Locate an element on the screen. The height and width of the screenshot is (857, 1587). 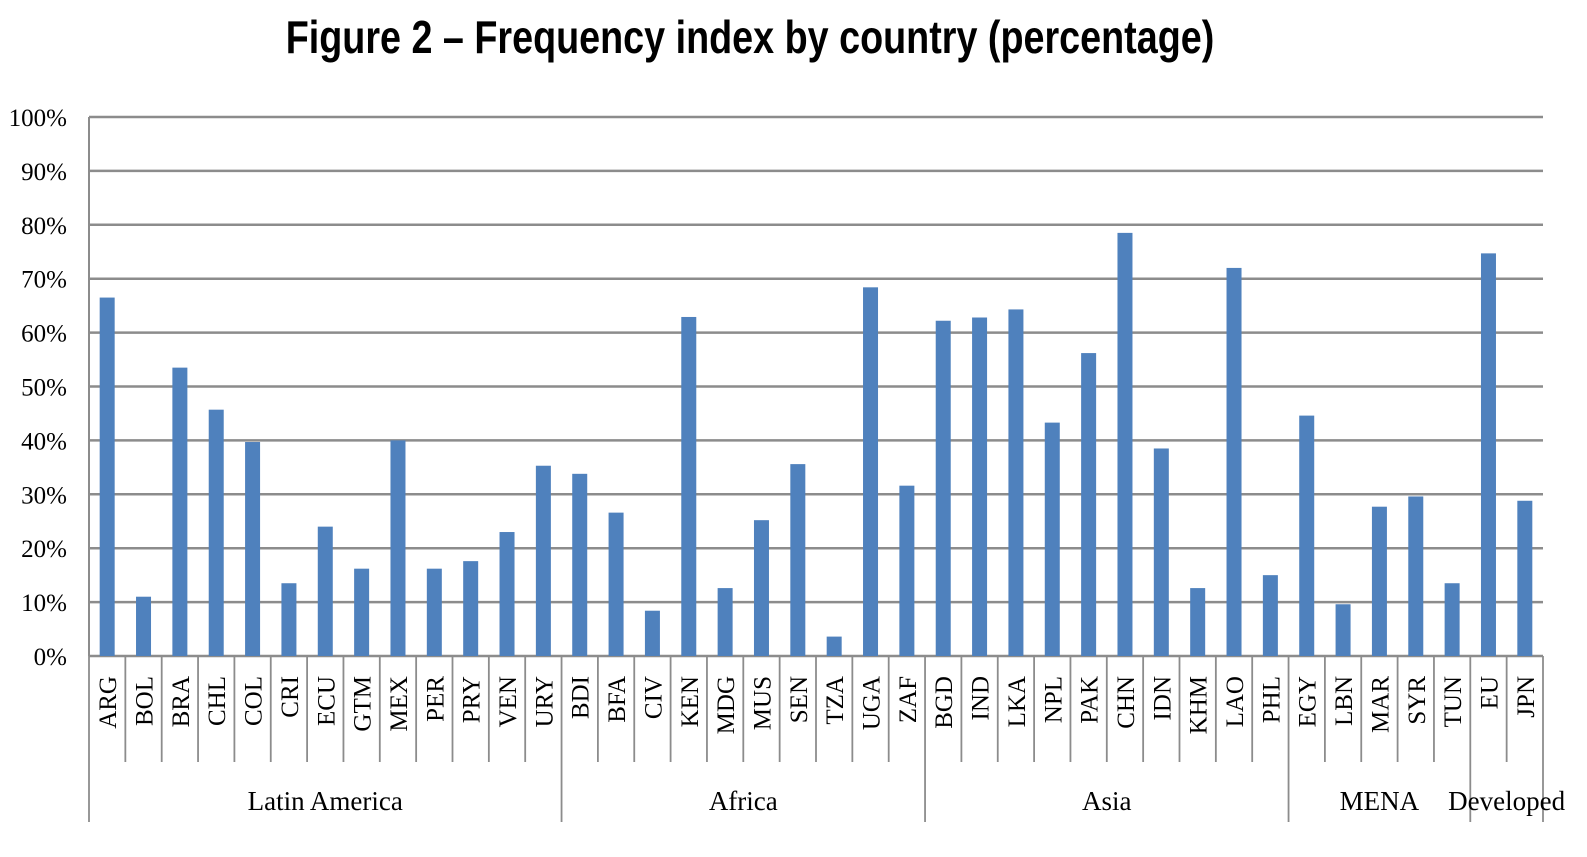
category-label: SYR is located at coordinates (1417, 700).